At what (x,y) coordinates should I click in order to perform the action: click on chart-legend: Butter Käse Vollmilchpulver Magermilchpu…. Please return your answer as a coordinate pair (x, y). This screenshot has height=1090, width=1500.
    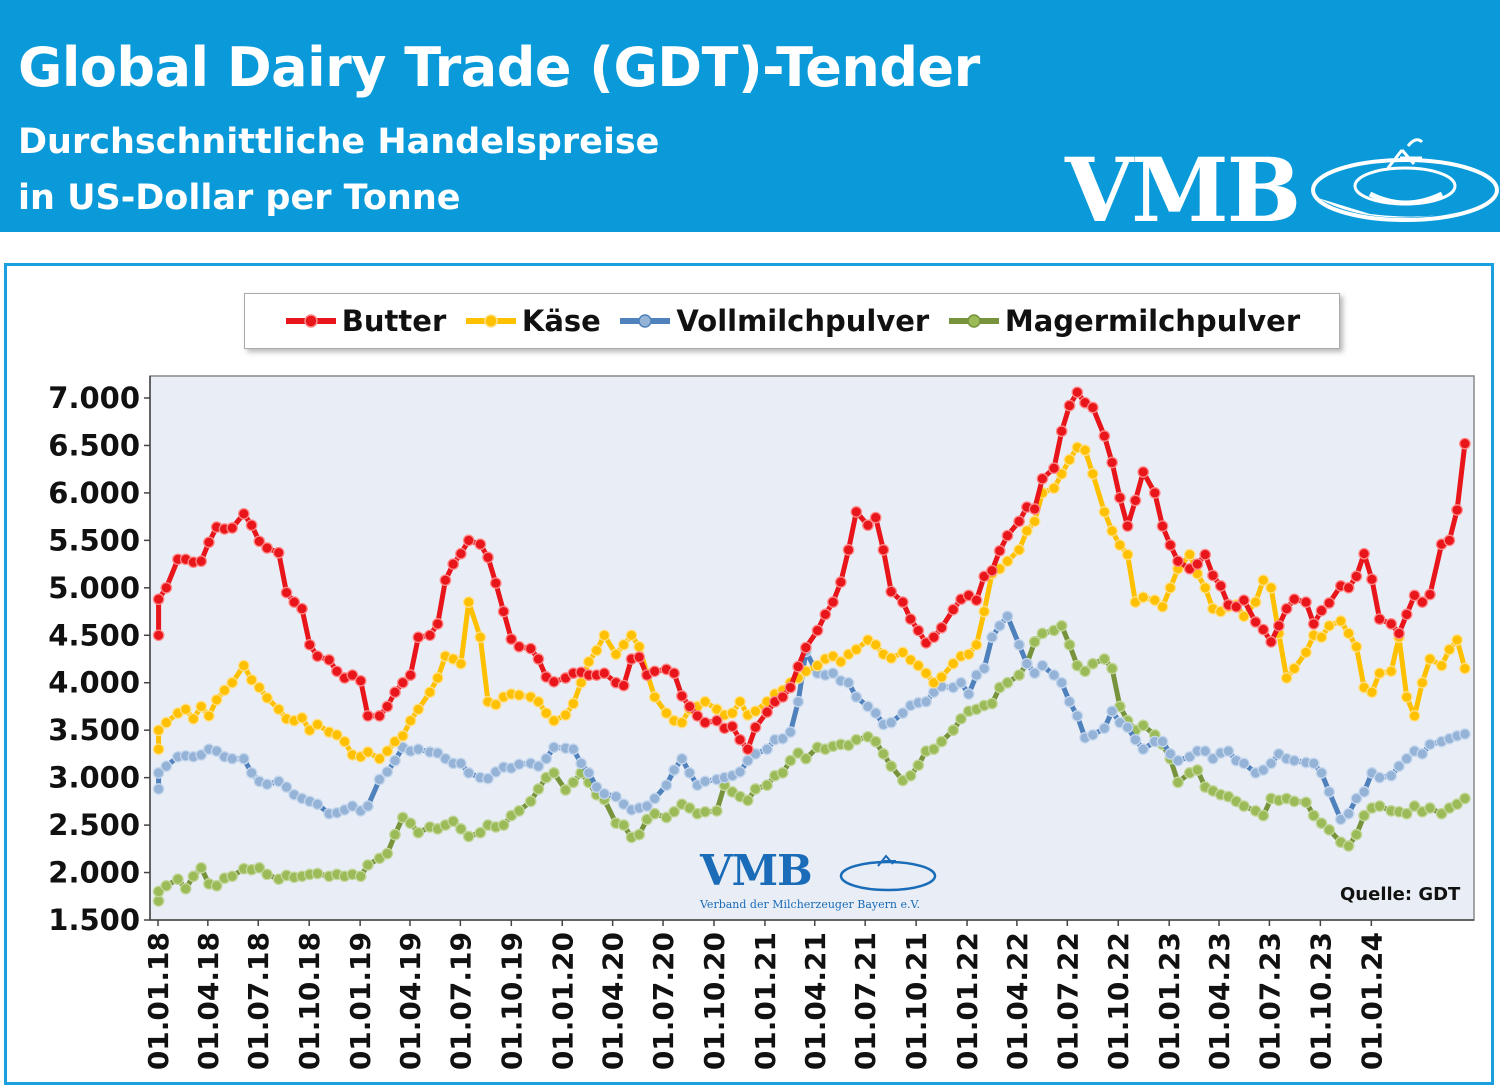
    Looking at the image, I should click on (792, 321).